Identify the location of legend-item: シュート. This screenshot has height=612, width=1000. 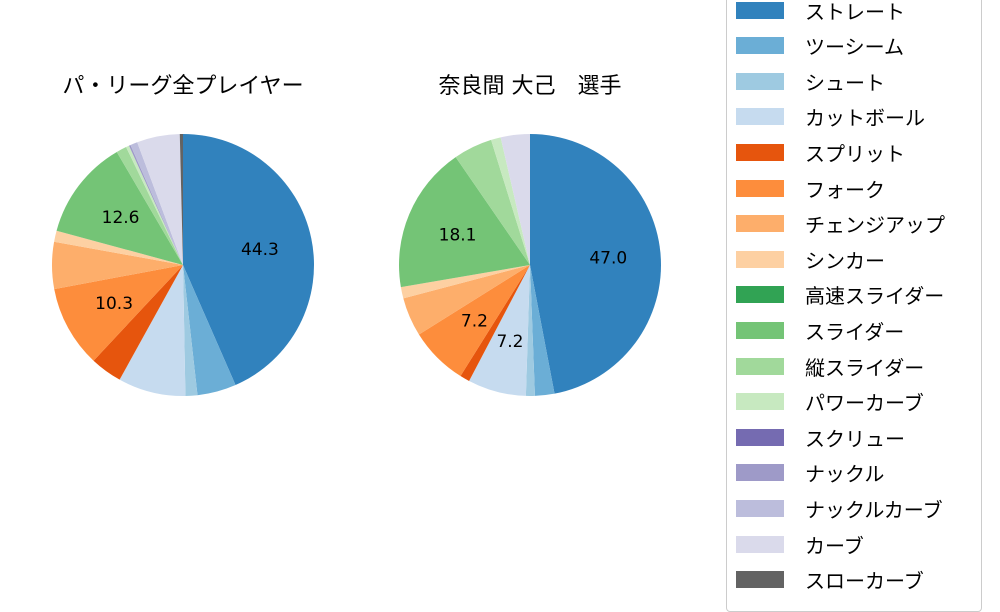
(810, 81).